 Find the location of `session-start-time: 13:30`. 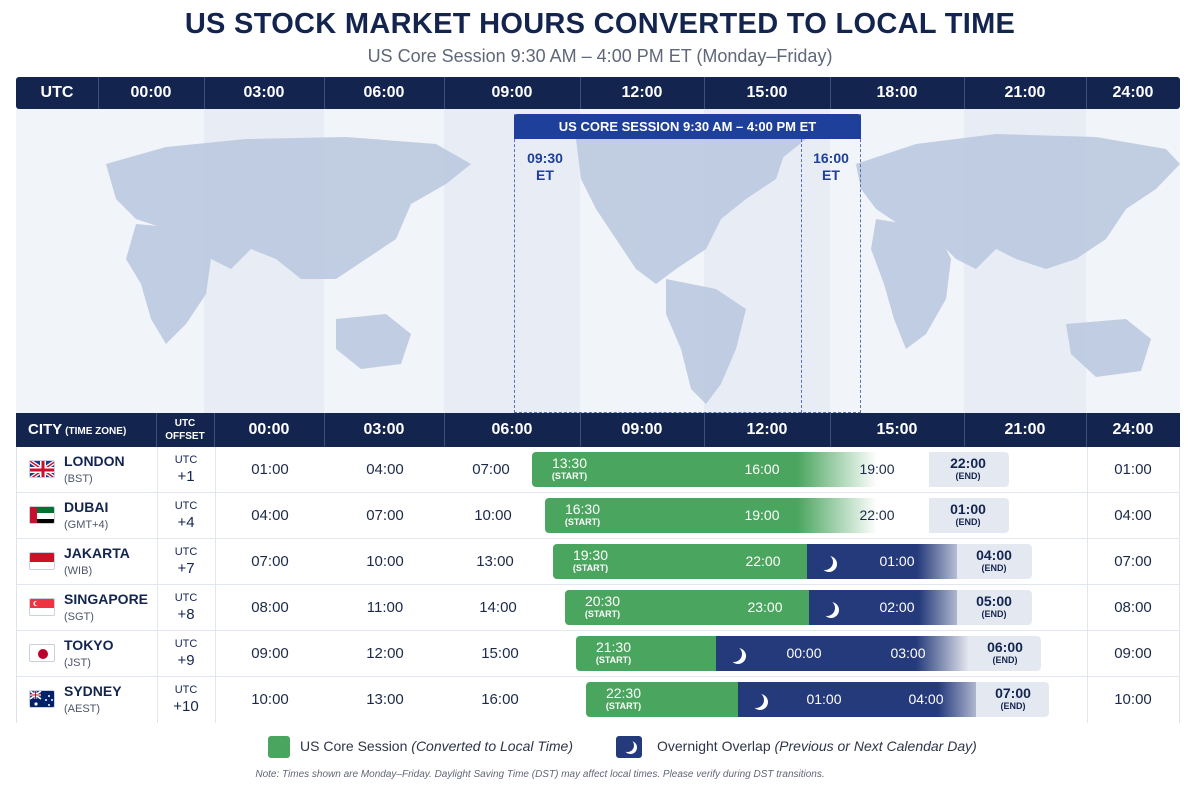

session-start-time: 13:30 is located at coordinates (569, 463).